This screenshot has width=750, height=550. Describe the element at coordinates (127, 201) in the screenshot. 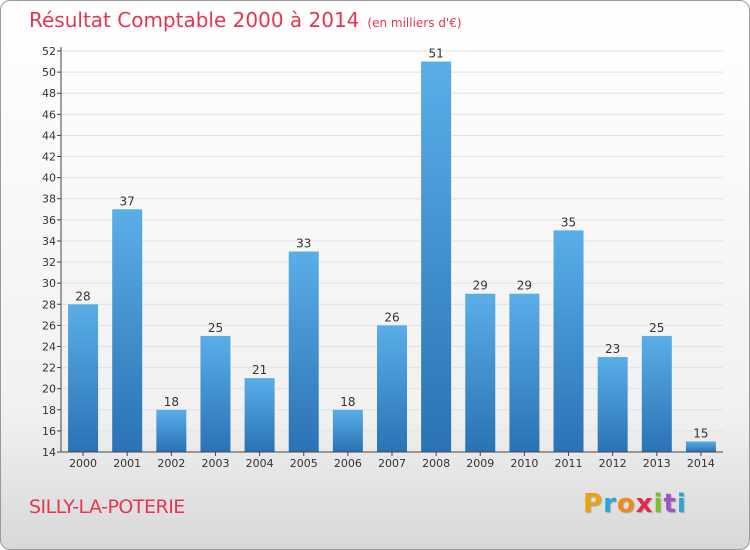

I see `data-label: 37` at that location.